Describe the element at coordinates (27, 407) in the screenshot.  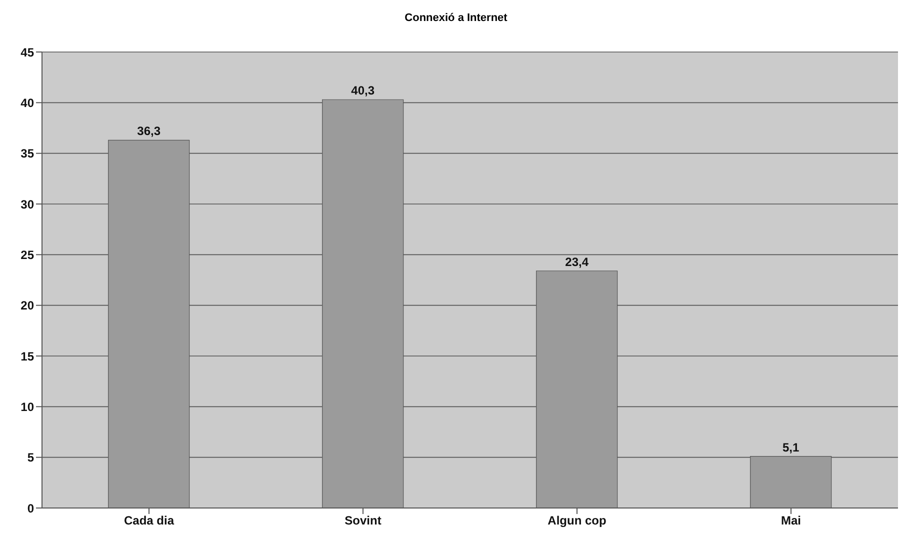
I see `y-tick-label: 10` at that location.